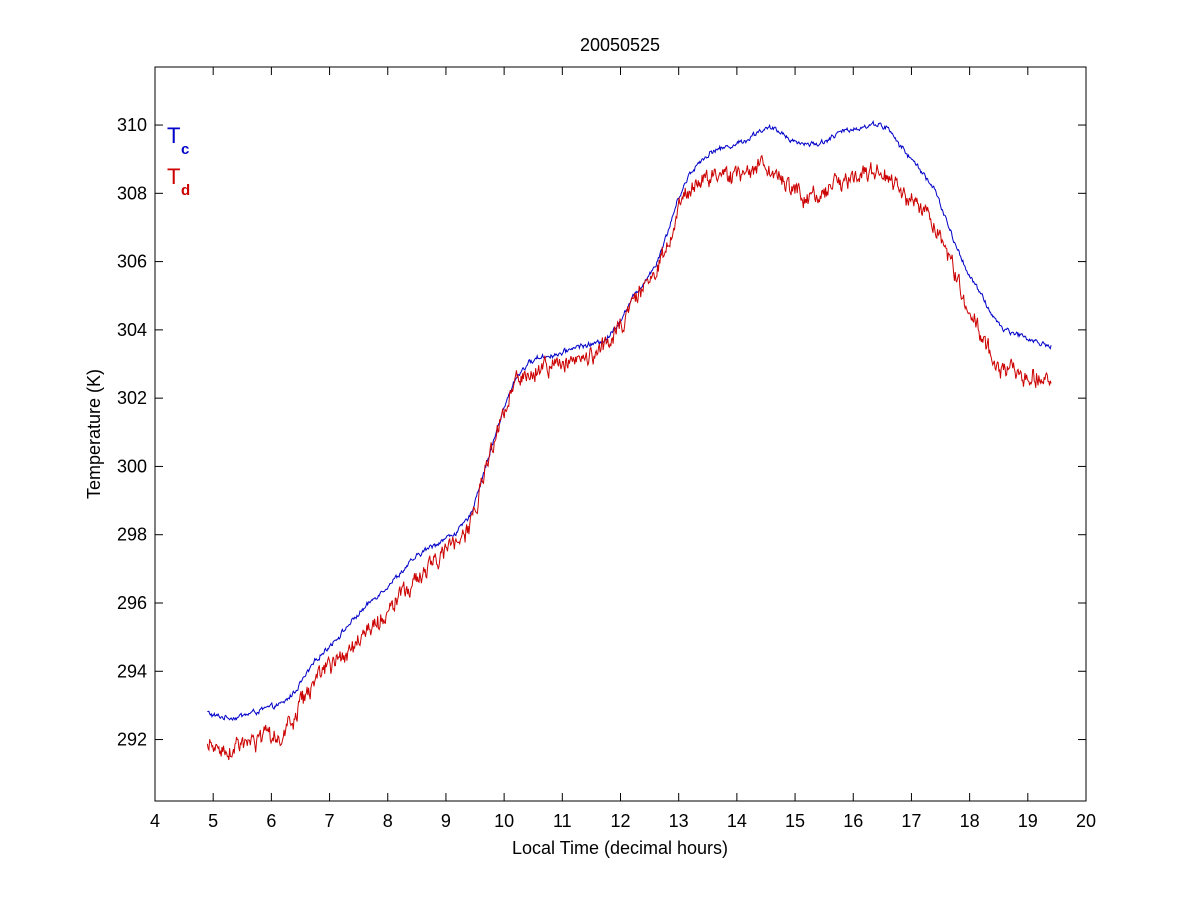  What do you see at coordinates (388, 821) in the screenshot?
I see `x-tick-label: 8` at bounding box center [388, 821].